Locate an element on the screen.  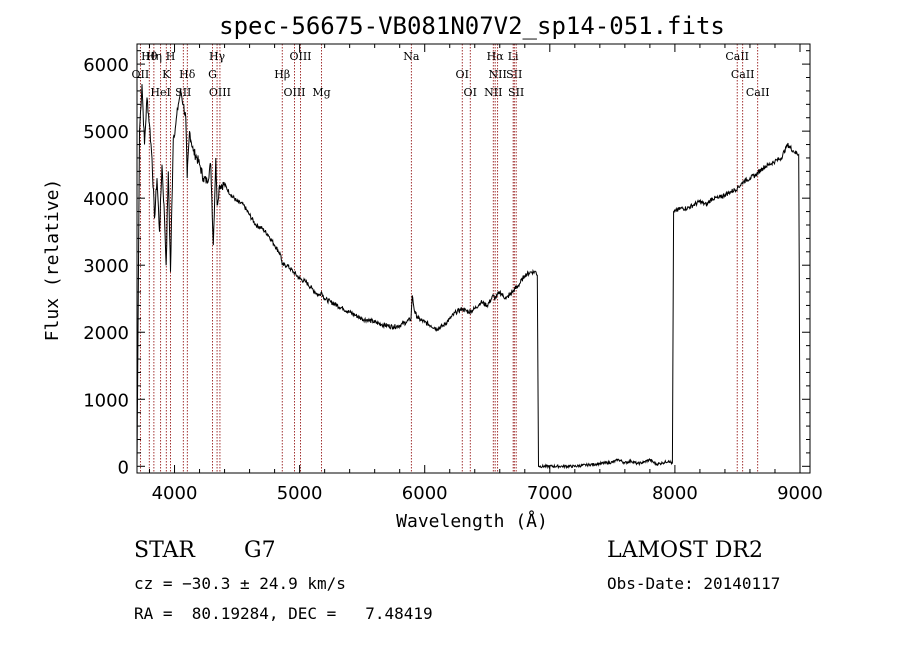
y-tick-label: 4000 is located at coordinates (106, 199).